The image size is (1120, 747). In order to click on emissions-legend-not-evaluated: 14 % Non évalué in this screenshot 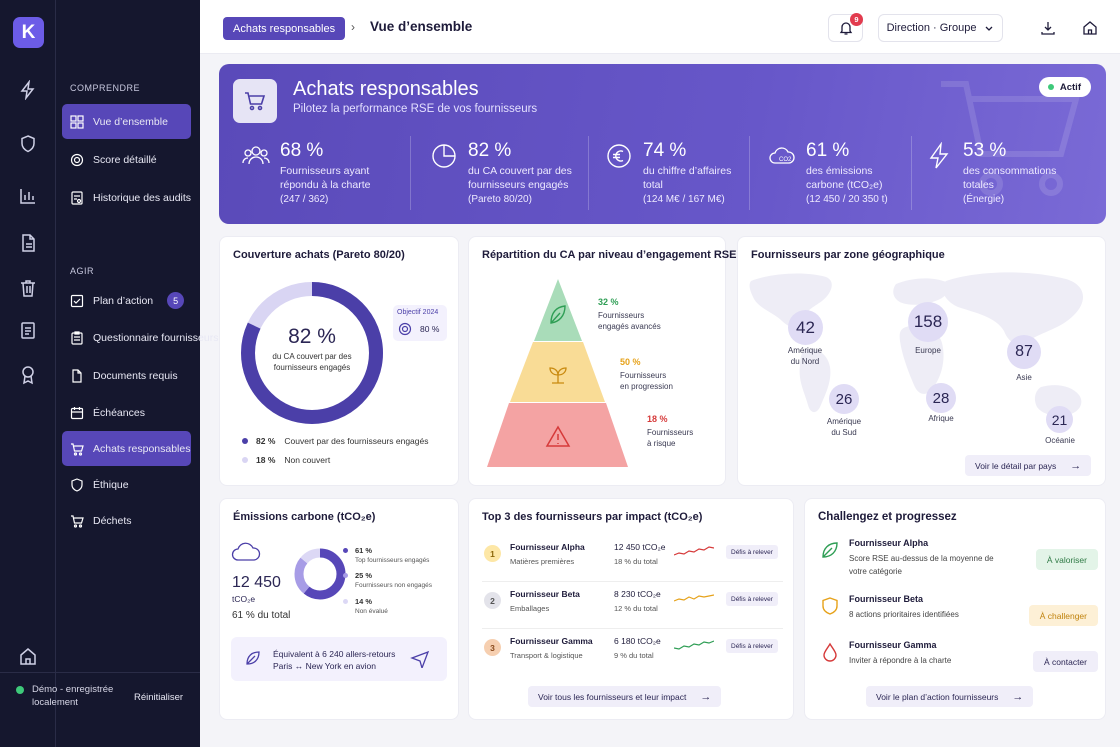, I will do `click(365, 606)`.